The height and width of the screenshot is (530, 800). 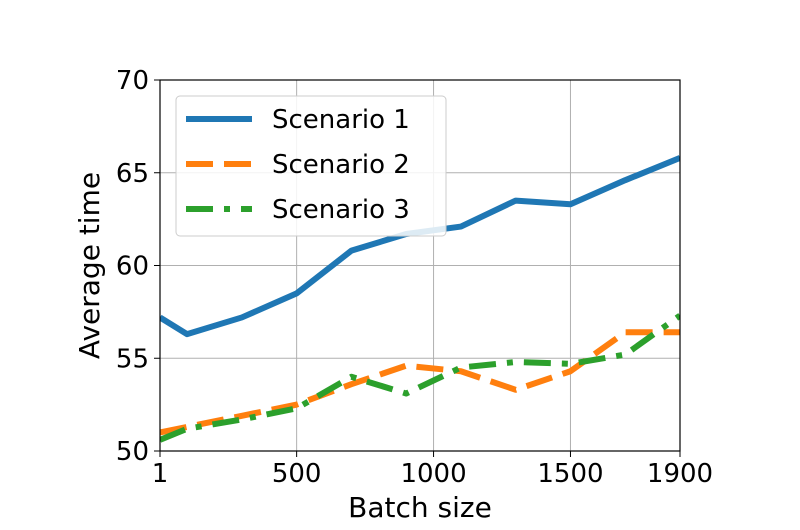 I want to click on x-axis-ticks: 1 500 1000 1500 1900, so click(x=432, y=470).